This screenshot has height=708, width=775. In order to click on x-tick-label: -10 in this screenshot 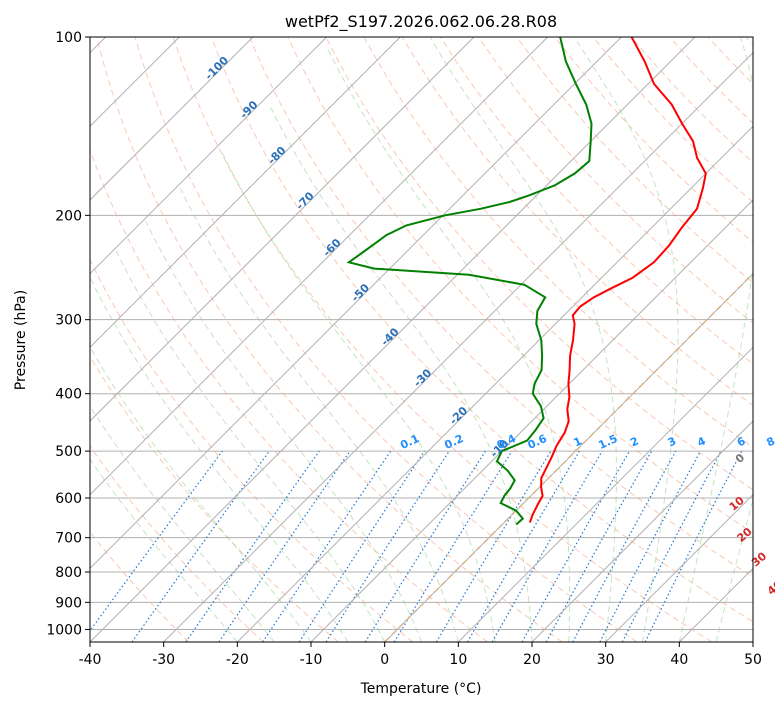, I will do `click(311, 660)`.